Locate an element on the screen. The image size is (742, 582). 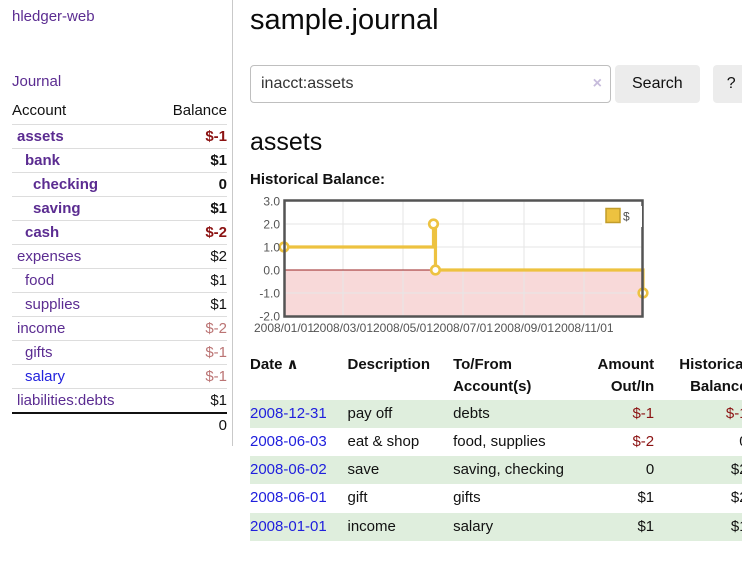
register-row: 2008-06-02 save saving, checking 0 $2 is located at coordinates (496, 470).